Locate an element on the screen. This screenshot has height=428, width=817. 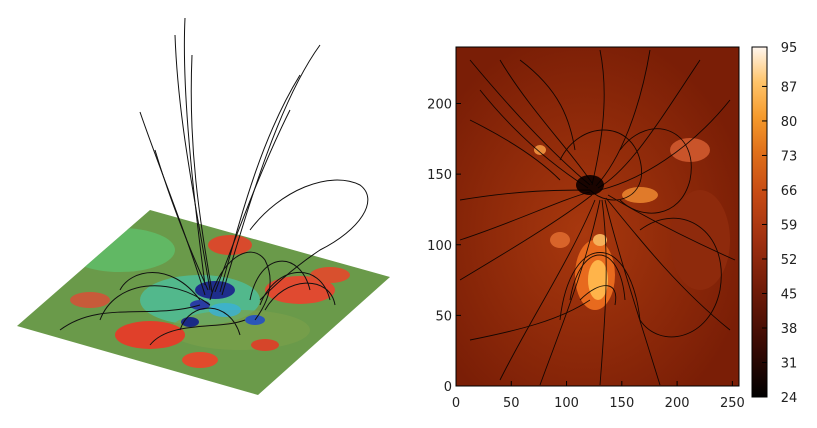
colorbar-tick-label: 52 is located at coordinates (789, 260).